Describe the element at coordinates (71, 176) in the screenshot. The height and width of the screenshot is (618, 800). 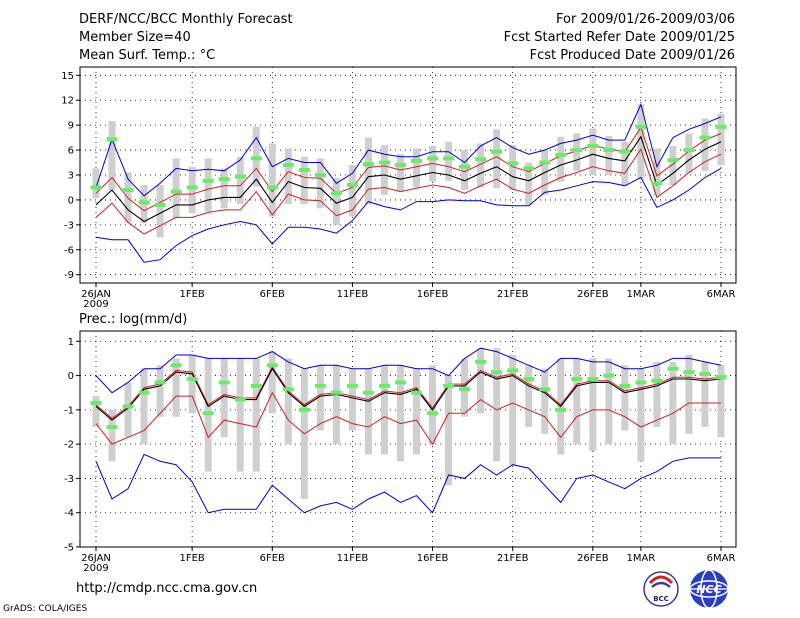
I see `temp-ytick-label: 3` at that location.